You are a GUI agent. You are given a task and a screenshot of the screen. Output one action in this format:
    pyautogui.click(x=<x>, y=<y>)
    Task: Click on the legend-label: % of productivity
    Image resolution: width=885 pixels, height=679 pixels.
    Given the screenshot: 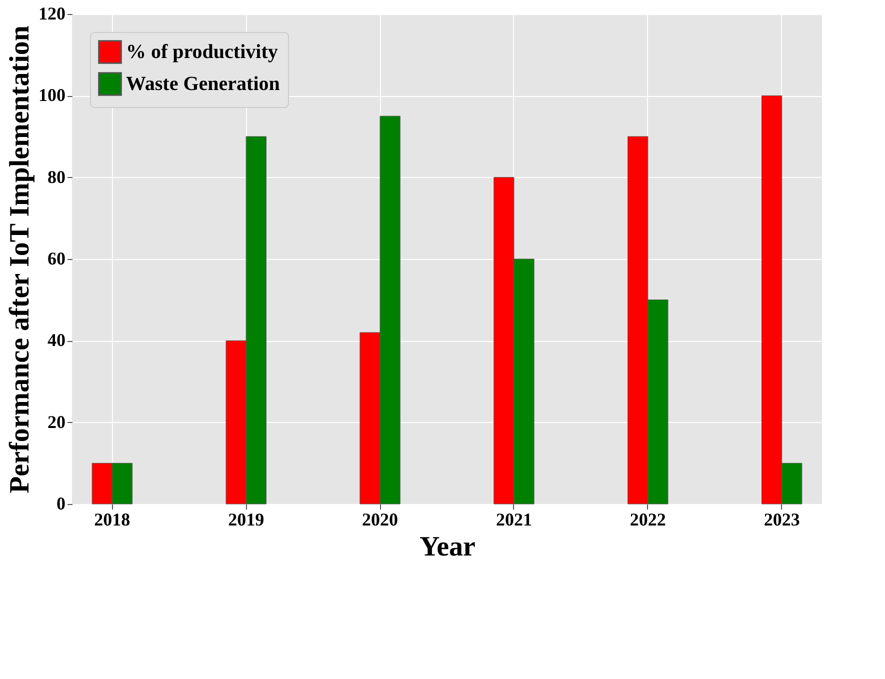 What is the action you would take?
    pyautogui.click(x=202, y=52)
    